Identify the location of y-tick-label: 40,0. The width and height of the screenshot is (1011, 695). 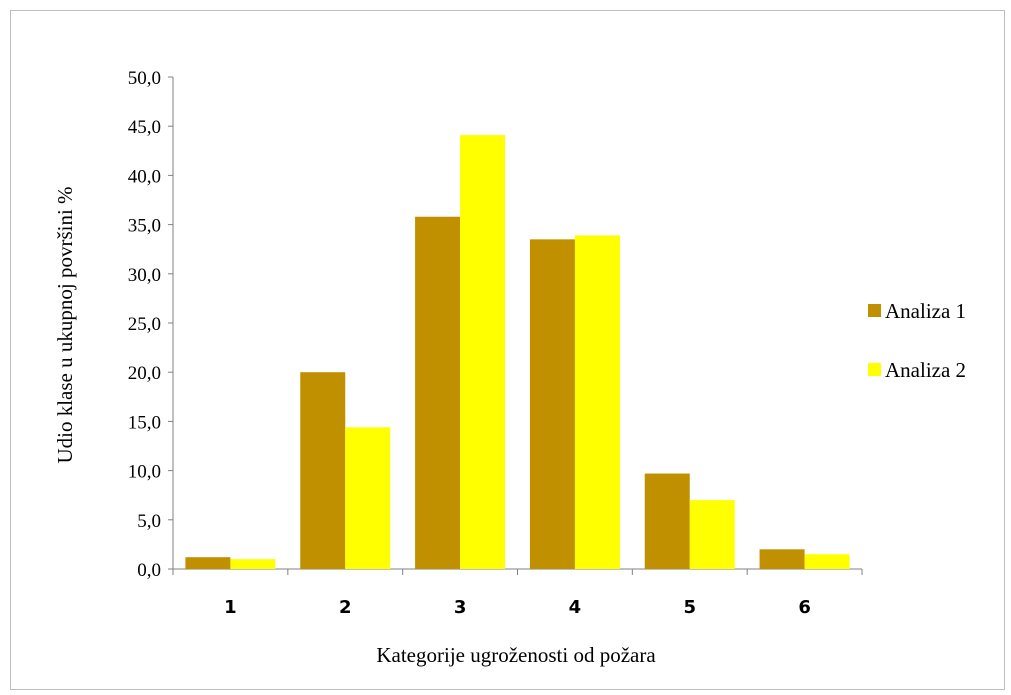
(144, 176).